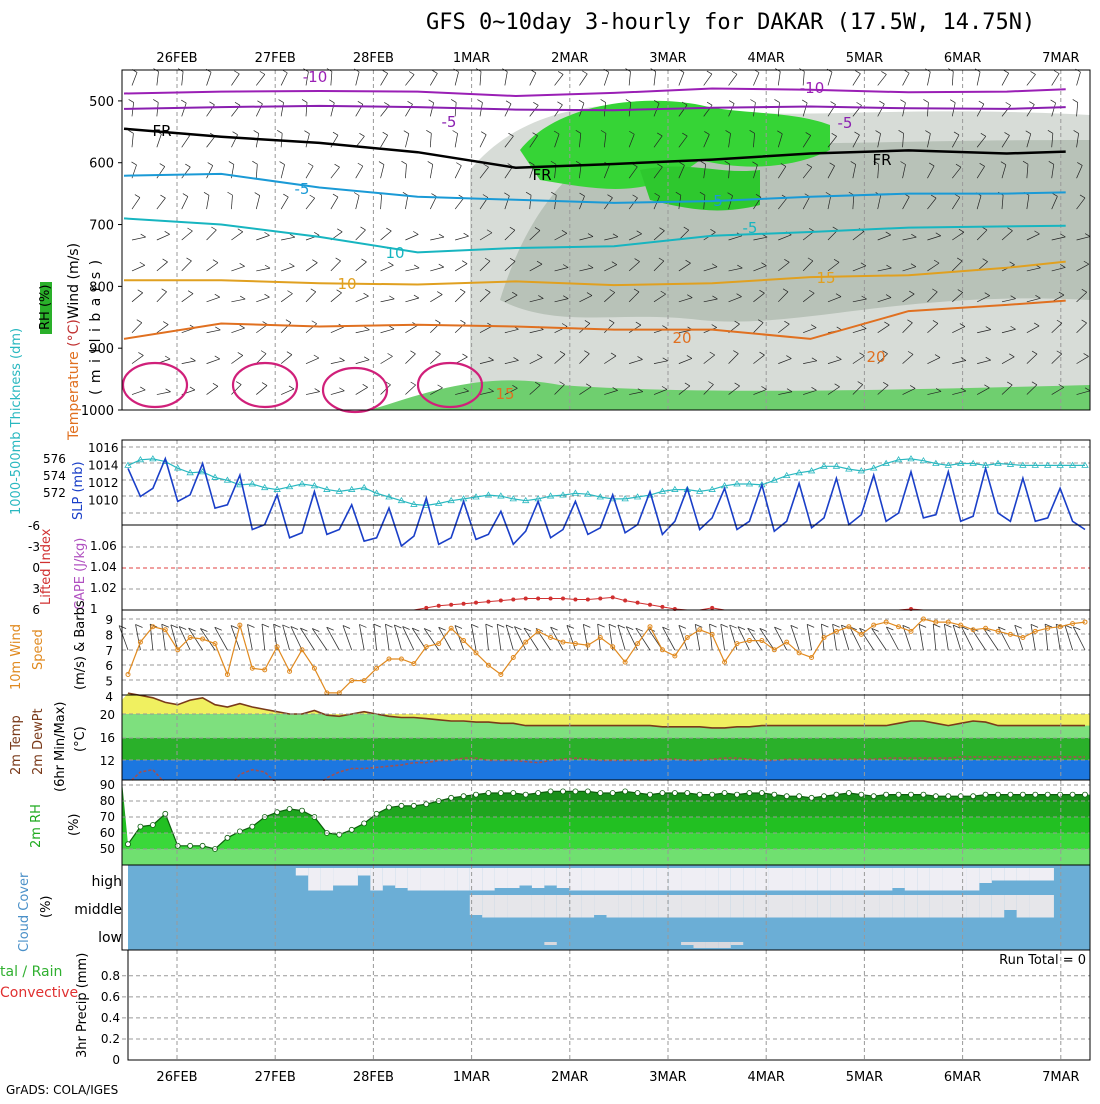 The width and height of the screenshot is (1100, 1104). I want to click on wind-tick-label: 8, so click(109, 635).